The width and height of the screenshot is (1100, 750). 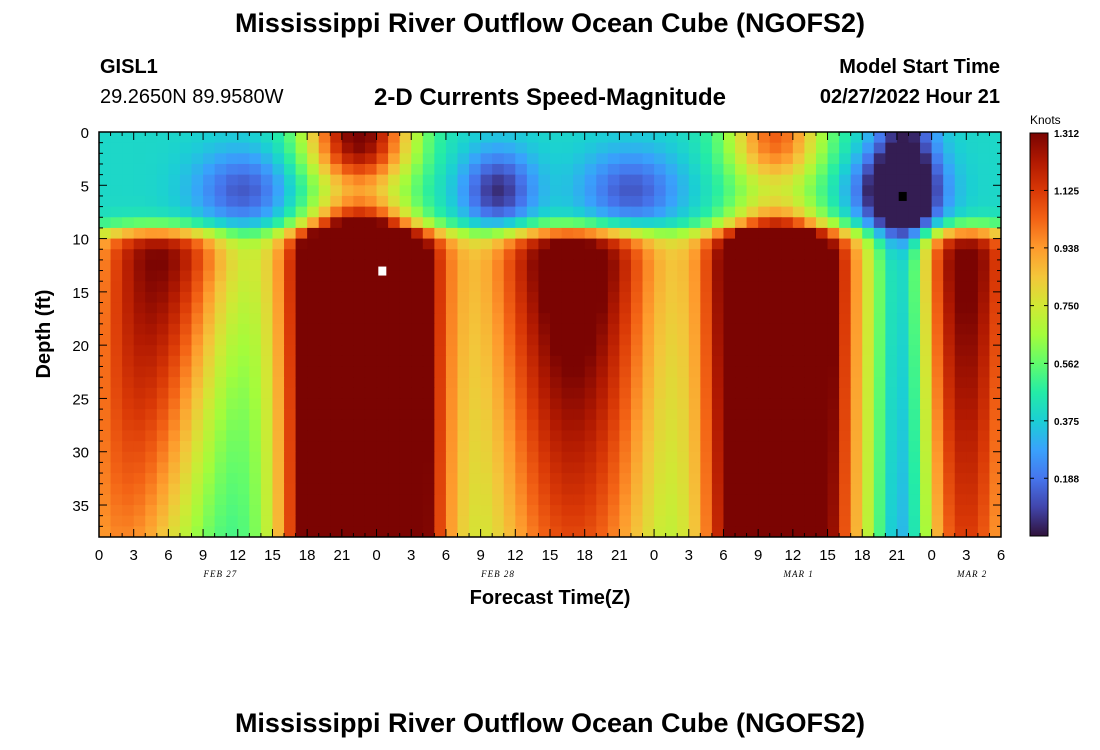 What do you see at coordinates (1066, 479) in the screenshot?
I see `colorbar-tick-label: 0.188` at bounding box center [1066, 479].